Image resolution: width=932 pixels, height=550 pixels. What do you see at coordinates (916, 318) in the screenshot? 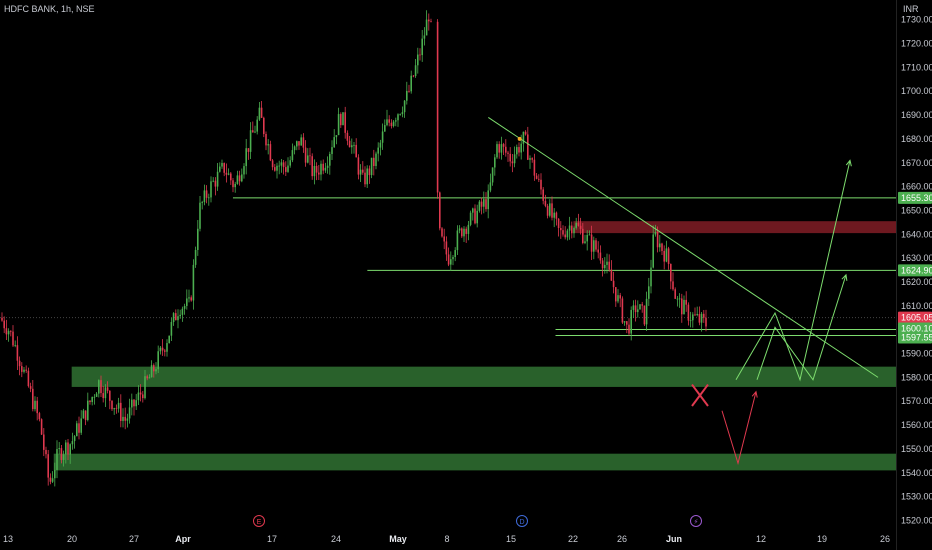
I see `price-tag-label: 1605.05` at bounding box center [916, 318].